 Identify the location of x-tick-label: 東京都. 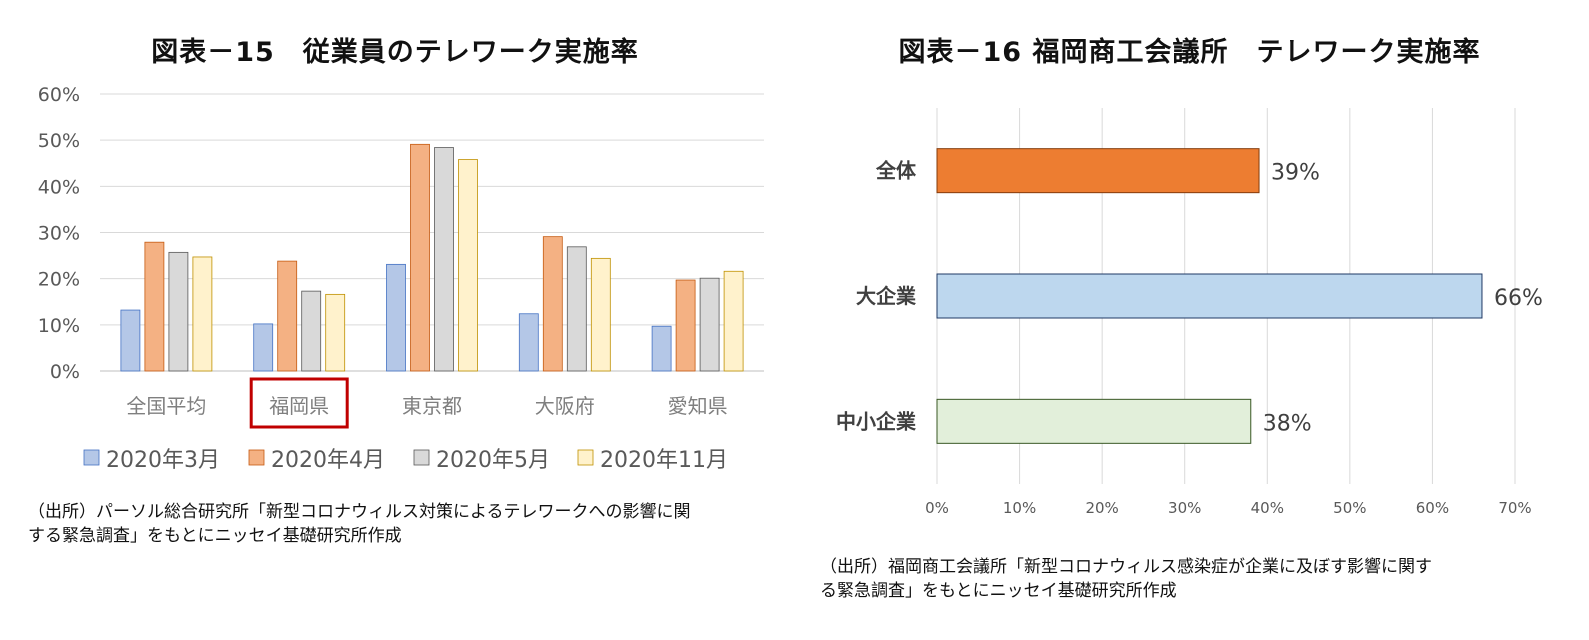
(432, 406).